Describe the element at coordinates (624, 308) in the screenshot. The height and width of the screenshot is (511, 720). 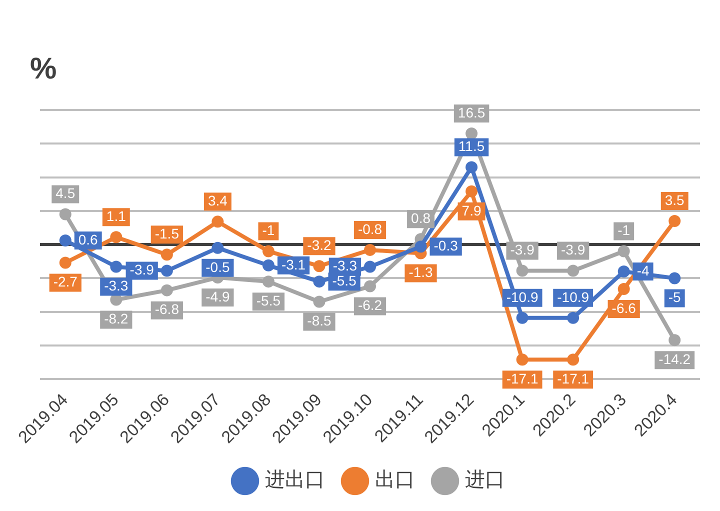
I see `data-label: -6.6` at that location.